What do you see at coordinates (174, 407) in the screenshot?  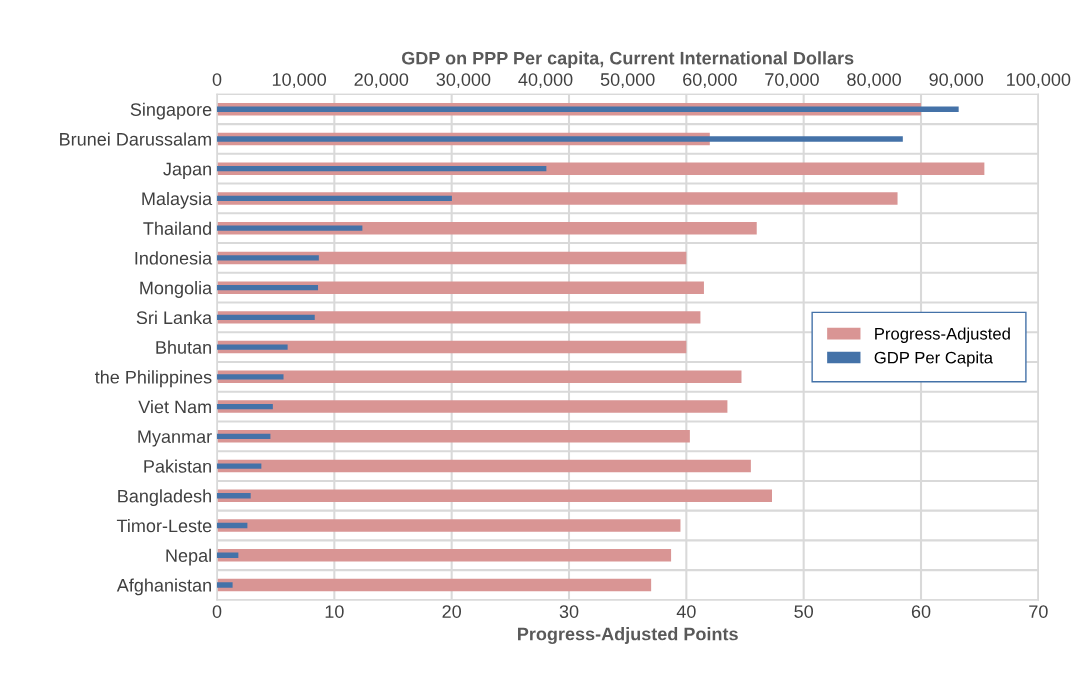 I see `y-tick-label: Viet Nam` at bounding box center [174, 407].